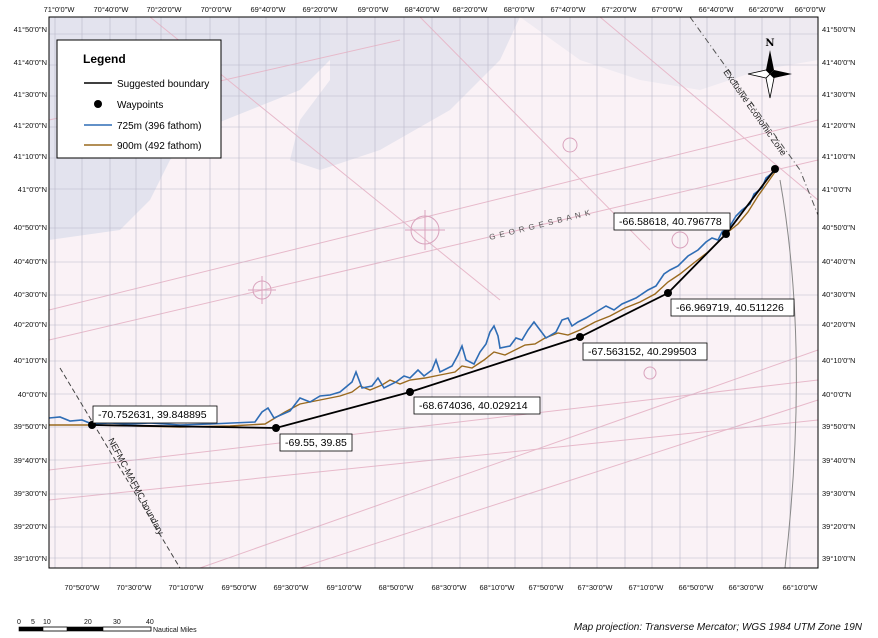 The image size is (878, 638). I want to click on top-tick-12: 67°0'0"W, so click(668, 9).